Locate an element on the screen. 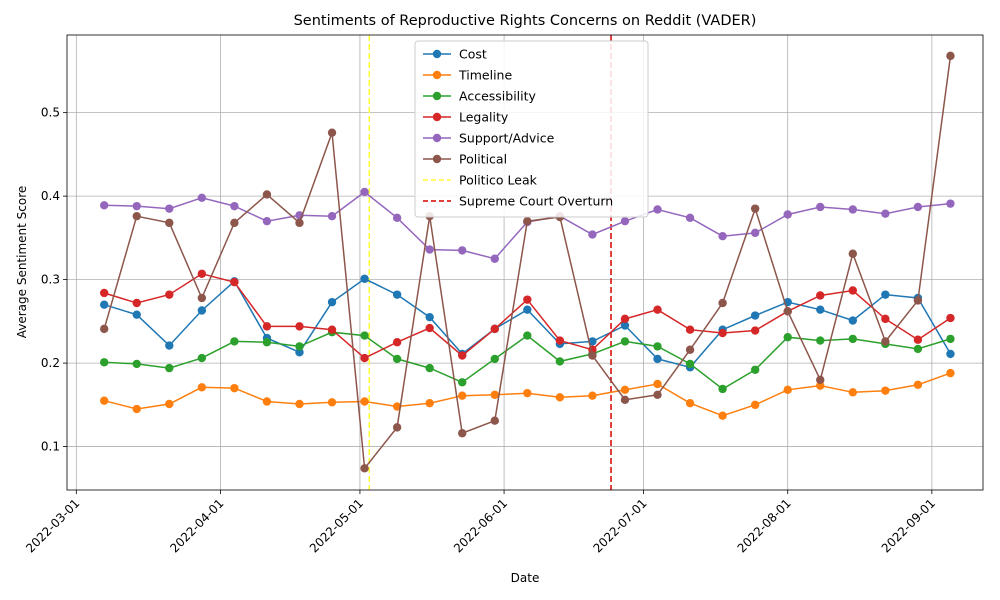 The width and height of the screenshot is (1000, 600). legend-label: Supreme Court Overturn is located at coordinates (536, 201).